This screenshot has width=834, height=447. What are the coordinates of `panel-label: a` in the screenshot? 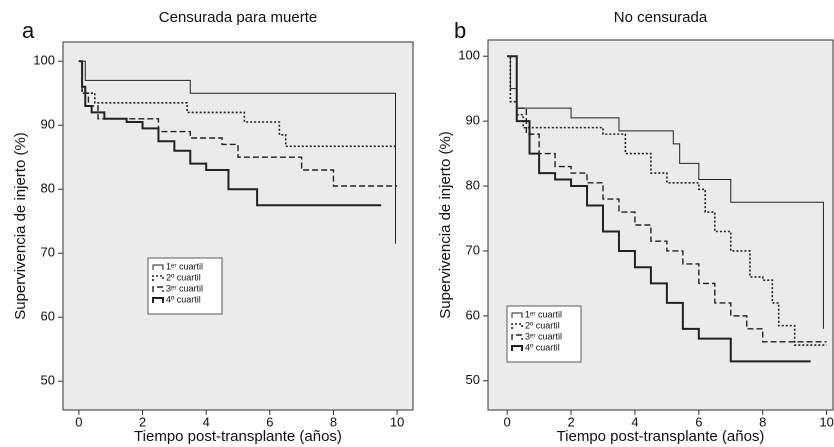 It's located at (28, 30).